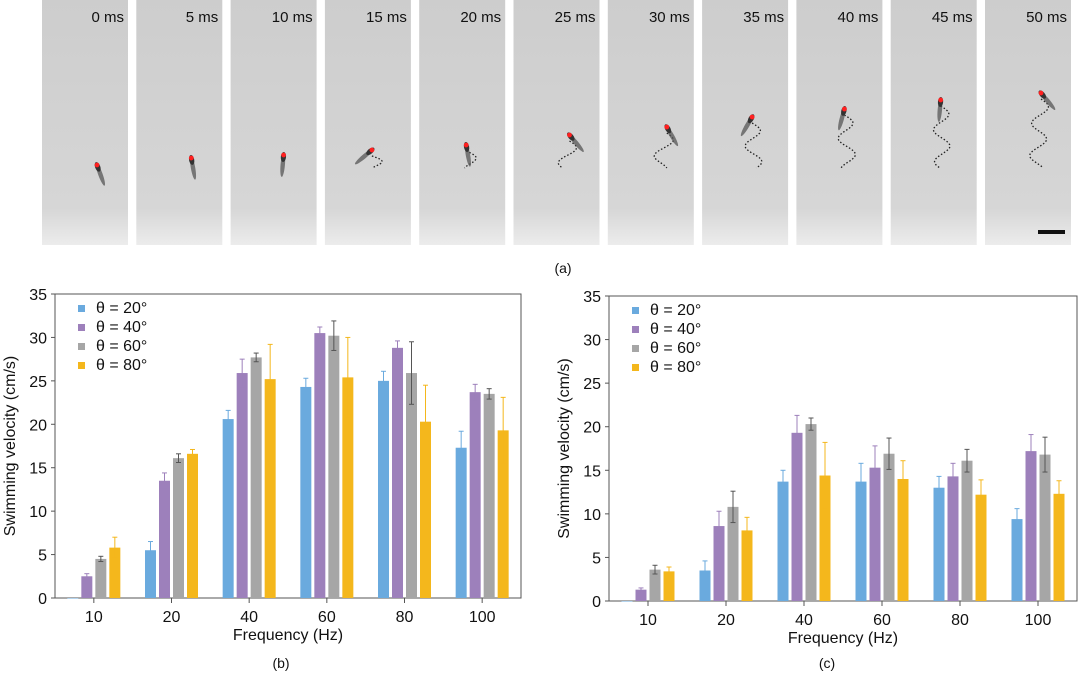 Image resolution: width=1080 pixels, height=681 pixels. I want to click on video-frame: 35 ms, so click(745, 122).